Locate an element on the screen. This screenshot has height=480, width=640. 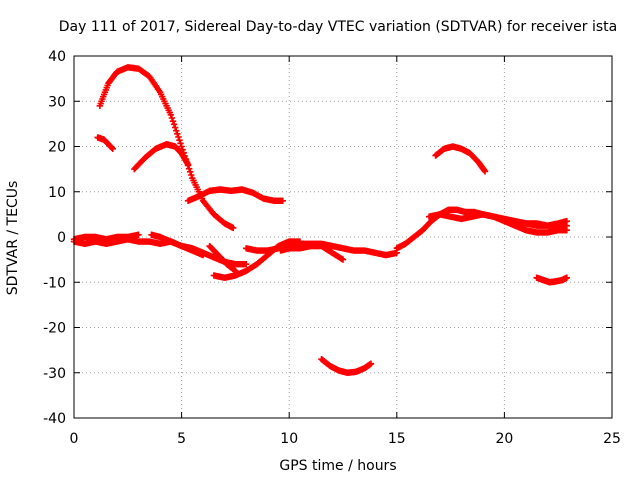
x-tick-label: 10 is located at coordinates (289, 439).